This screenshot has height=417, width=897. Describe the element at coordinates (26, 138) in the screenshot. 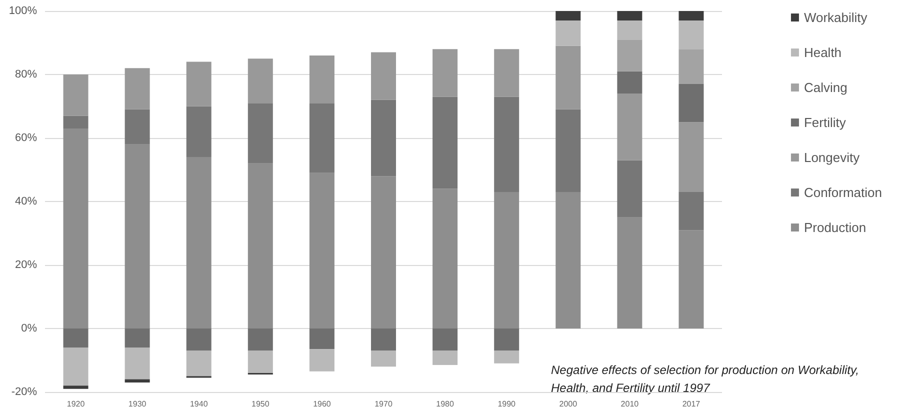

I see `y-tick-label: 60%` at that location.